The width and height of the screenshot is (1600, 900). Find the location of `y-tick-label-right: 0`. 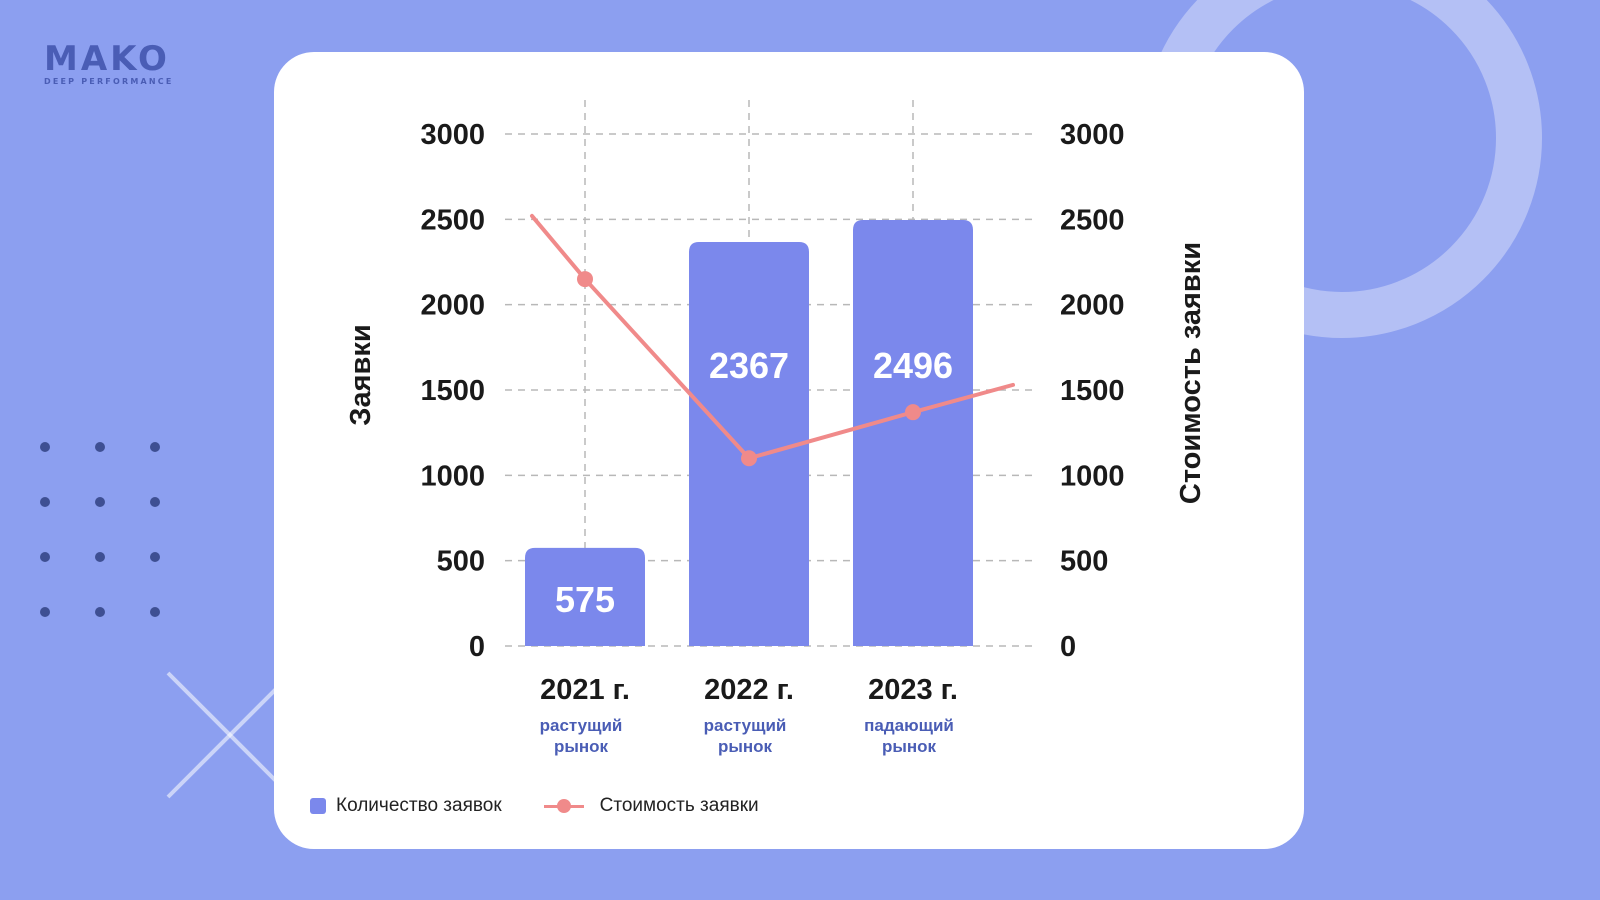

y-tick-label-right: 0 is located at coordinates (1068, 647).